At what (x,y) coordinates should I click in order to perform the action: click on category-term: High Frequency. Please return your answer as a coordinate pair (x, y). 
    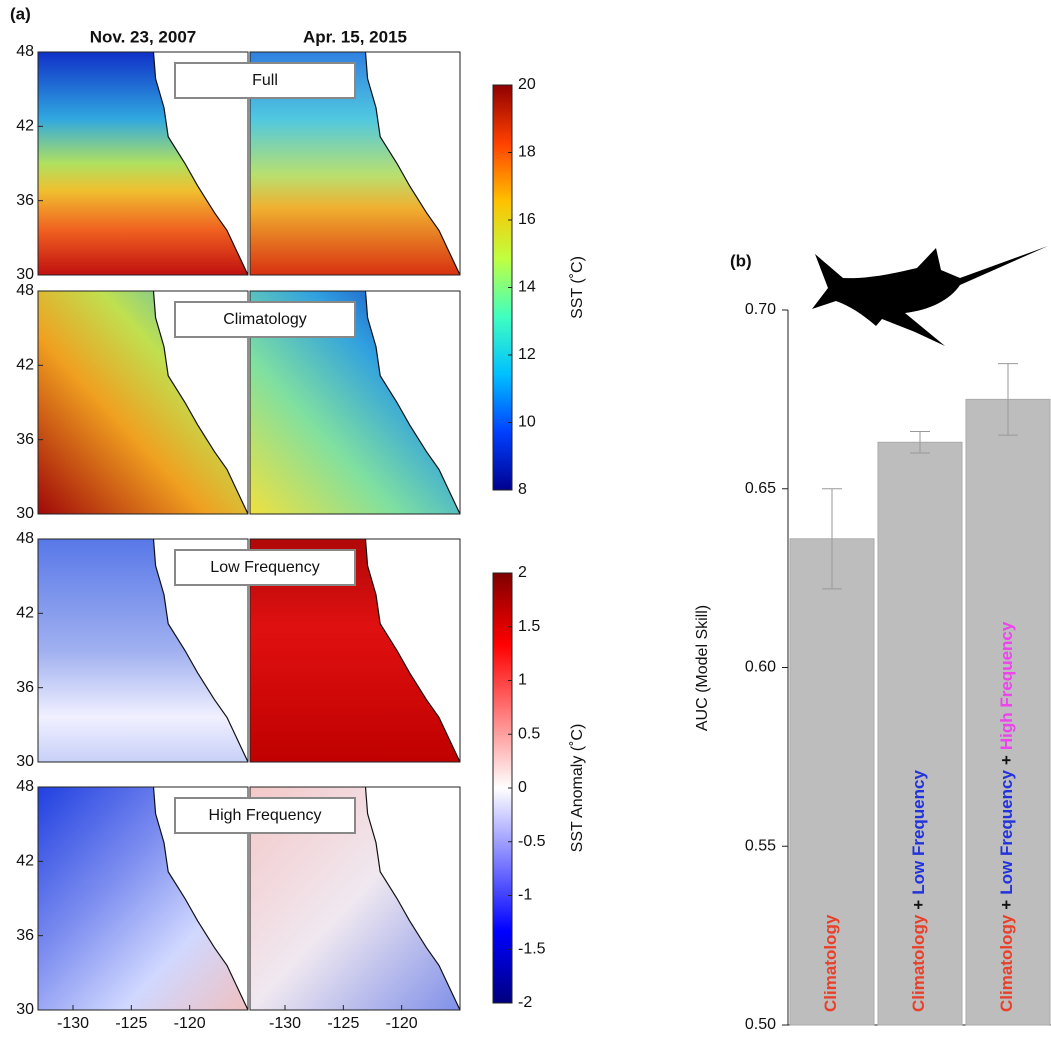
    Looking at the image, I should click on (1006, 685).